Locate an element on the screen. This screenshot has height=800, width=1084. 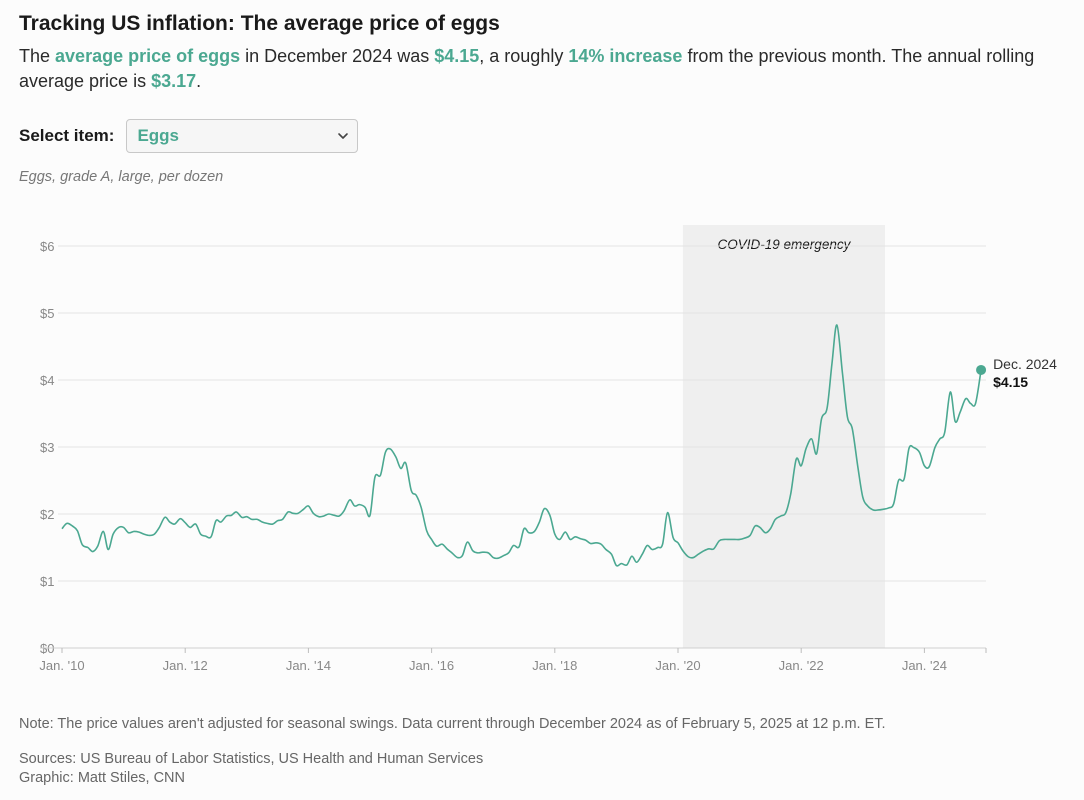
y-axis-tick-labels: $0$1$2$3$4$5$6 is located at coordinates (47, 447).